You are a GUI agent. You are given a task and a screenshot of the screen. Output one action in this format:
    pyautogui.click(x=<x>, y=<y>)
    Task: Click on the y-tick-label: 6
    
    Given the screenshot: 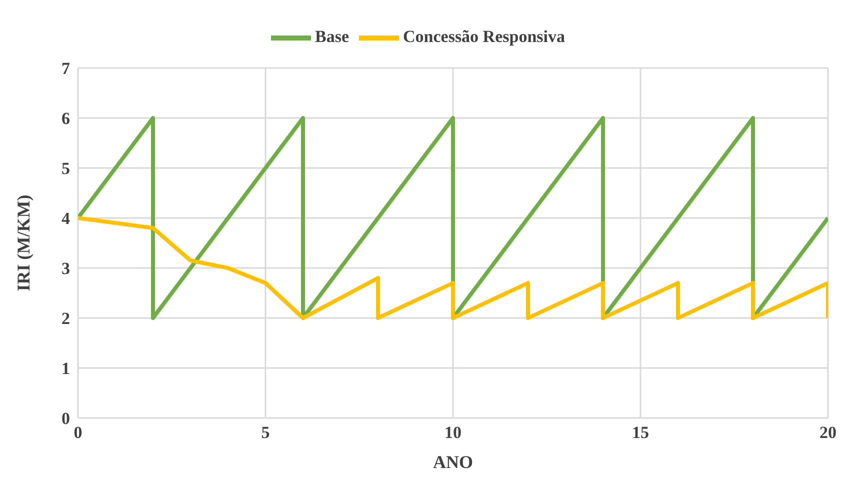 What is the action you would take?
    pyautogui.click(x=66, y=118)
    